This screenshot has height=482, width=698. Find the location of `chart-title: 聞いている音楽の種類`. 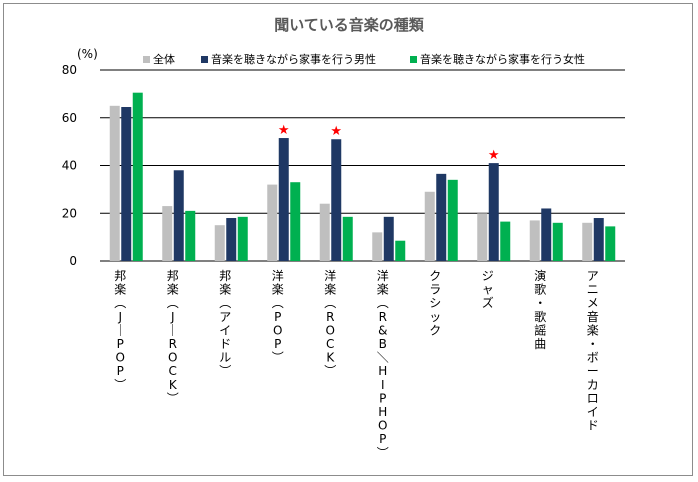

chart-title: 聞いている音楽の種類 is located at coordinates (349, 25).